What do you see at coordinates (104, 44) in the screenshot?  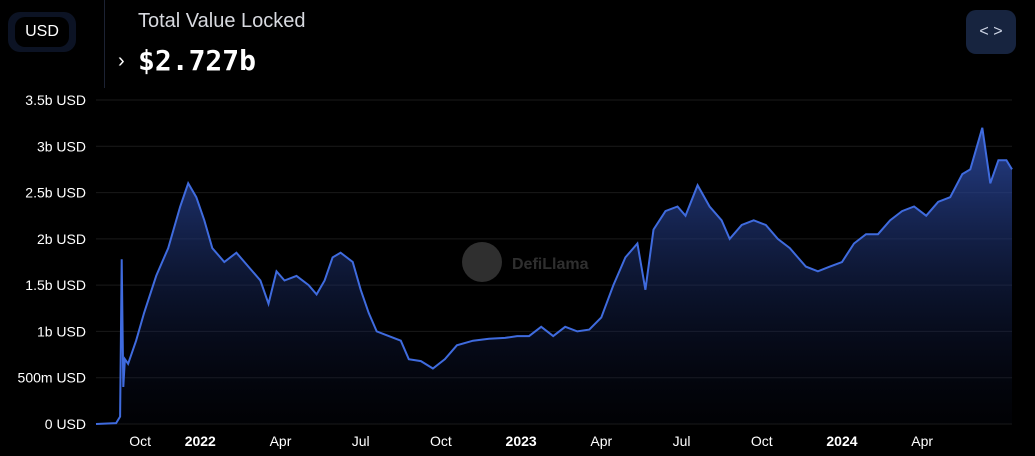 I see `header-divider` at bounding box center [104, 44].